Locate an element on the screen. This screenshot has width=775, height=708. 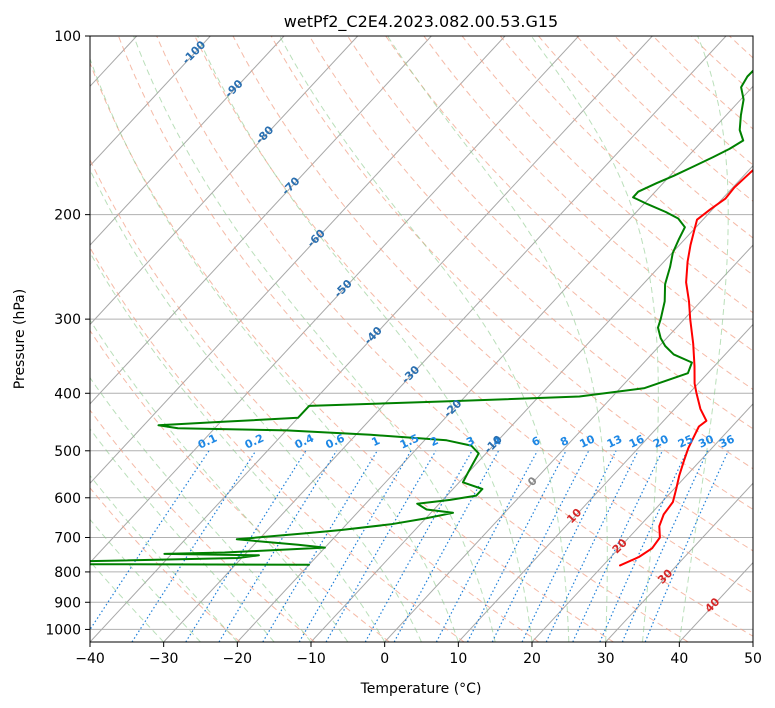
mixing-ratio-label: 0.1 is located at coordinates (207, 442).